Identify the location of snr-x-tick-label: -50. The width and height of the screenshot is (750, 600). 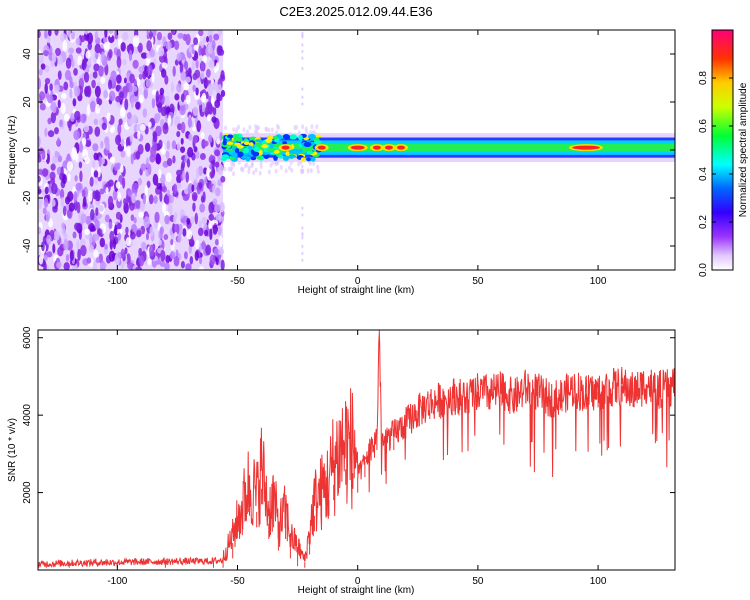
(237, 581).